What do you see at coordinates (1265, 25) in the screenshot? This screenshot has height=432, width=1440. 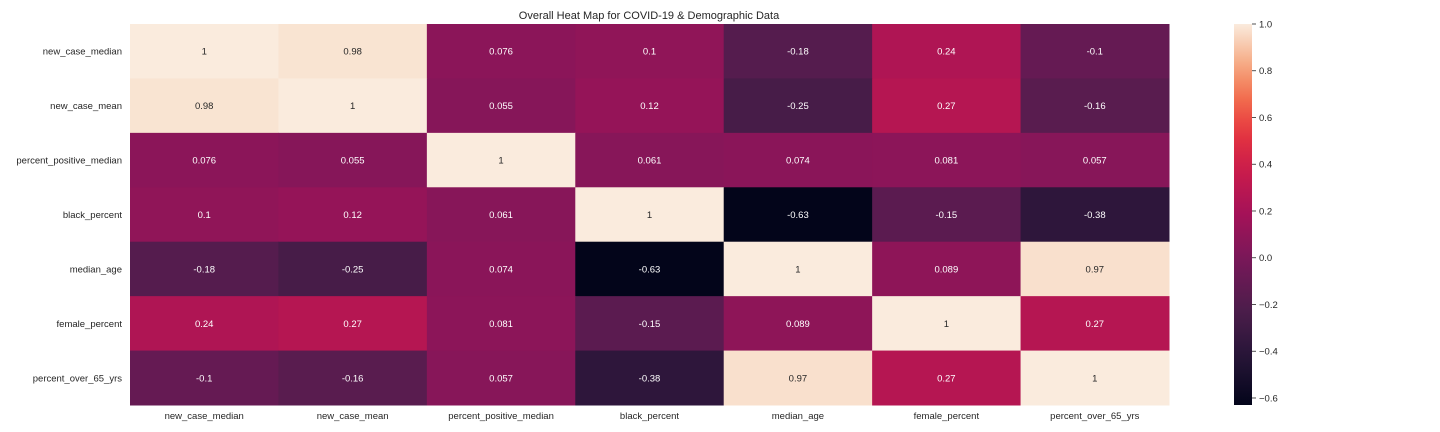 I see `colorbar-tick-label: 1.0` at bounding box center [1265, 25].